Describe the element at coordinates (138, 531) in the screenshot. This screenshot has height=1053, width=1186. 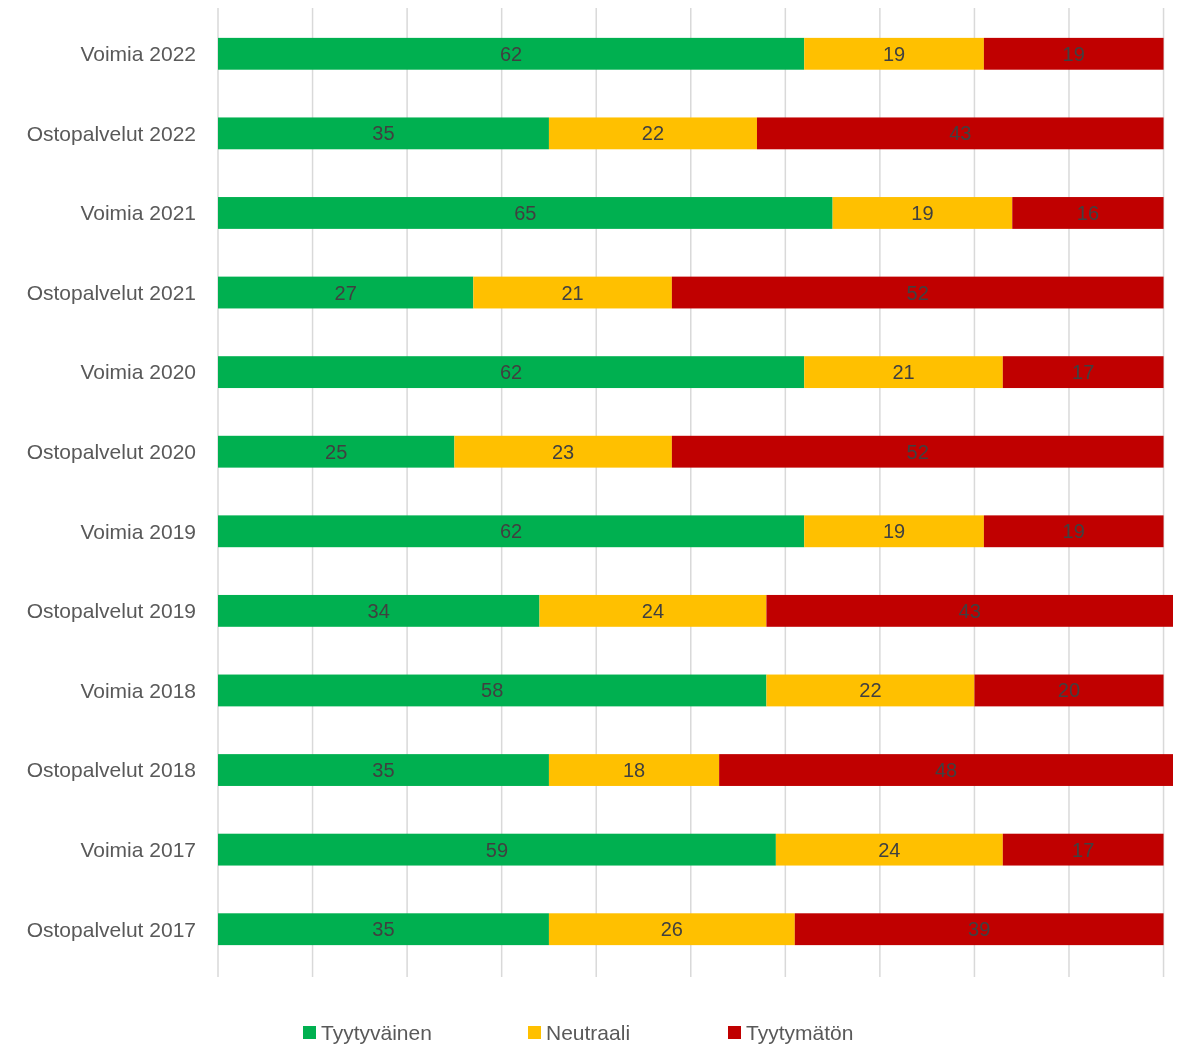
I see `y-tick-label: Voimia 2019` at that location.